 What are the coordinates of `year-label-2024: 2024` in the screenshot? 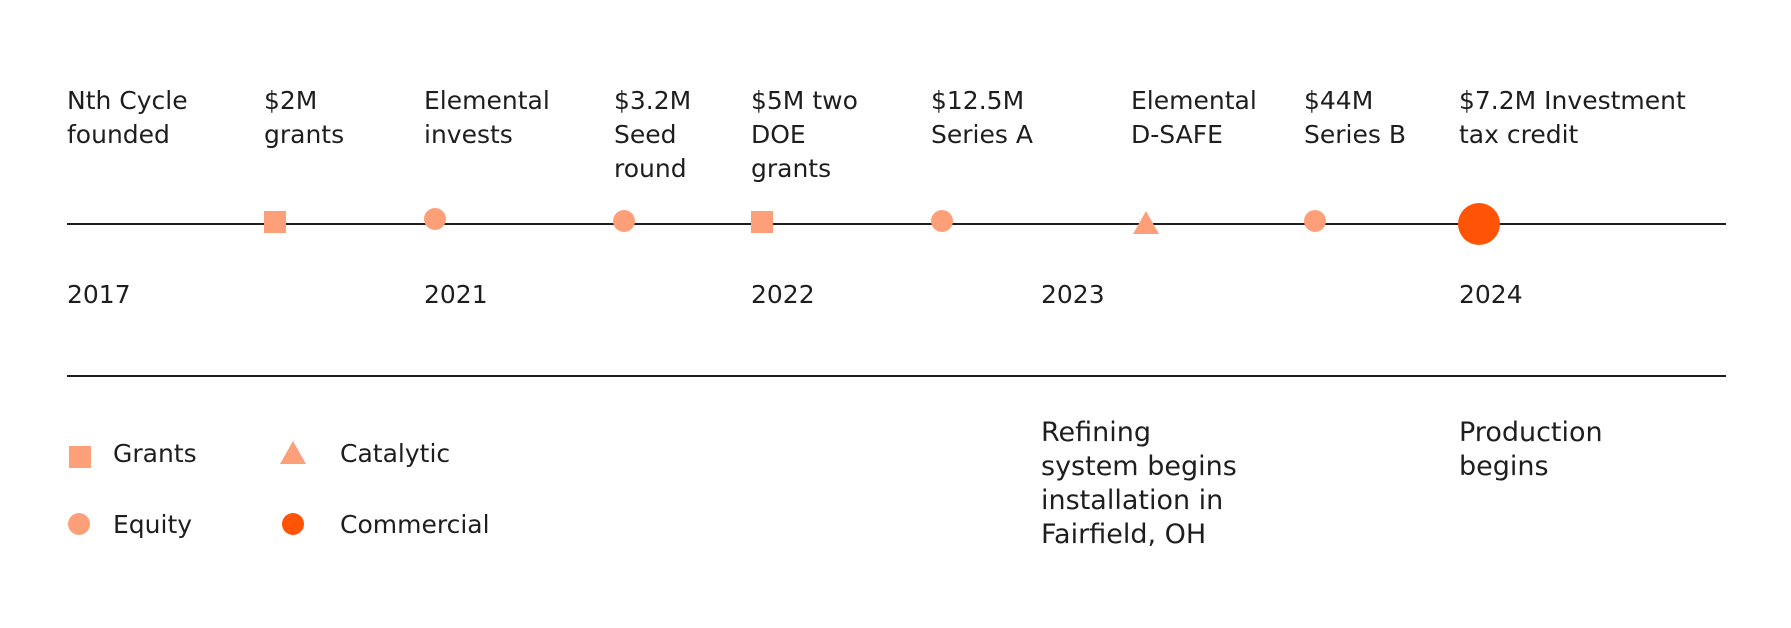 It's located at (1491, 294).